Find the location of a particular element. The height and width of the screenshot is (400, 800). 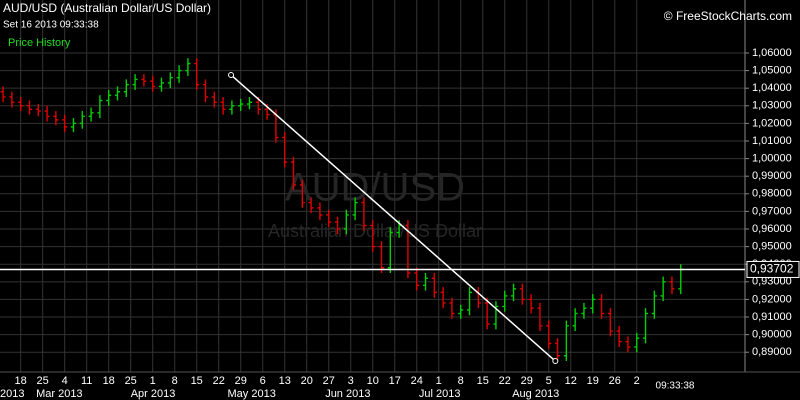

y-tick-label: 1,06000 is located at coordinates (772, 53).